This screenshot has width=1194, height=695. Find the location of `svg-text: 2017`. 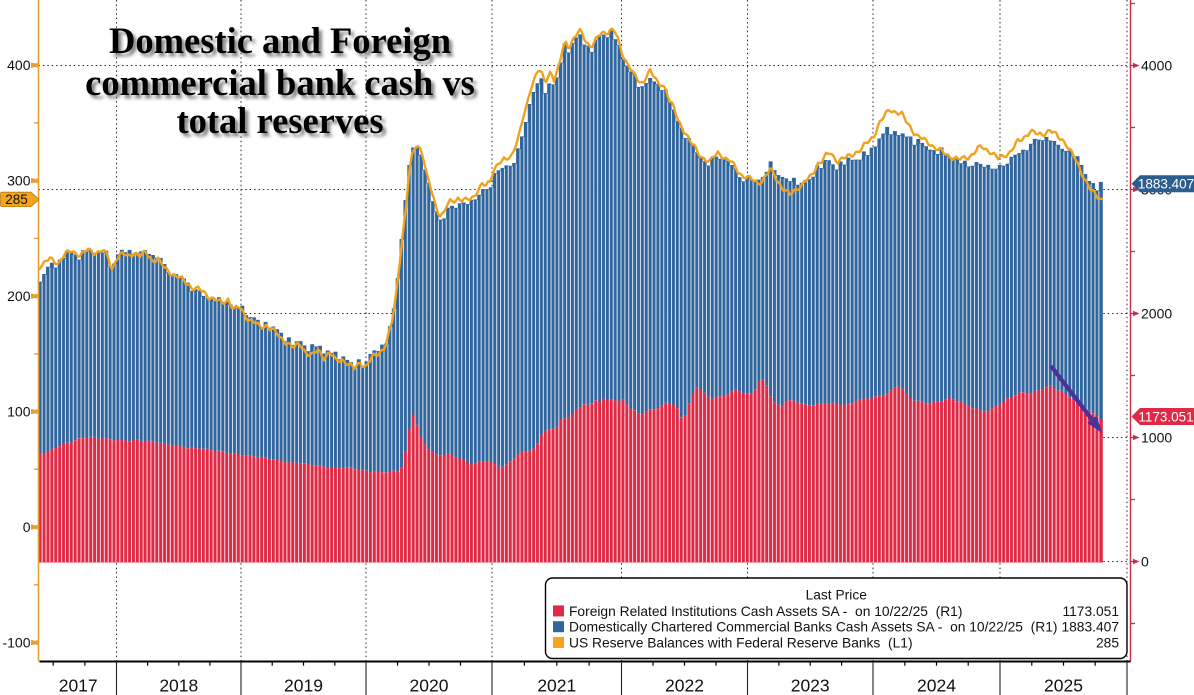

svg-text: 2017 is located at coordinates (78, 685).